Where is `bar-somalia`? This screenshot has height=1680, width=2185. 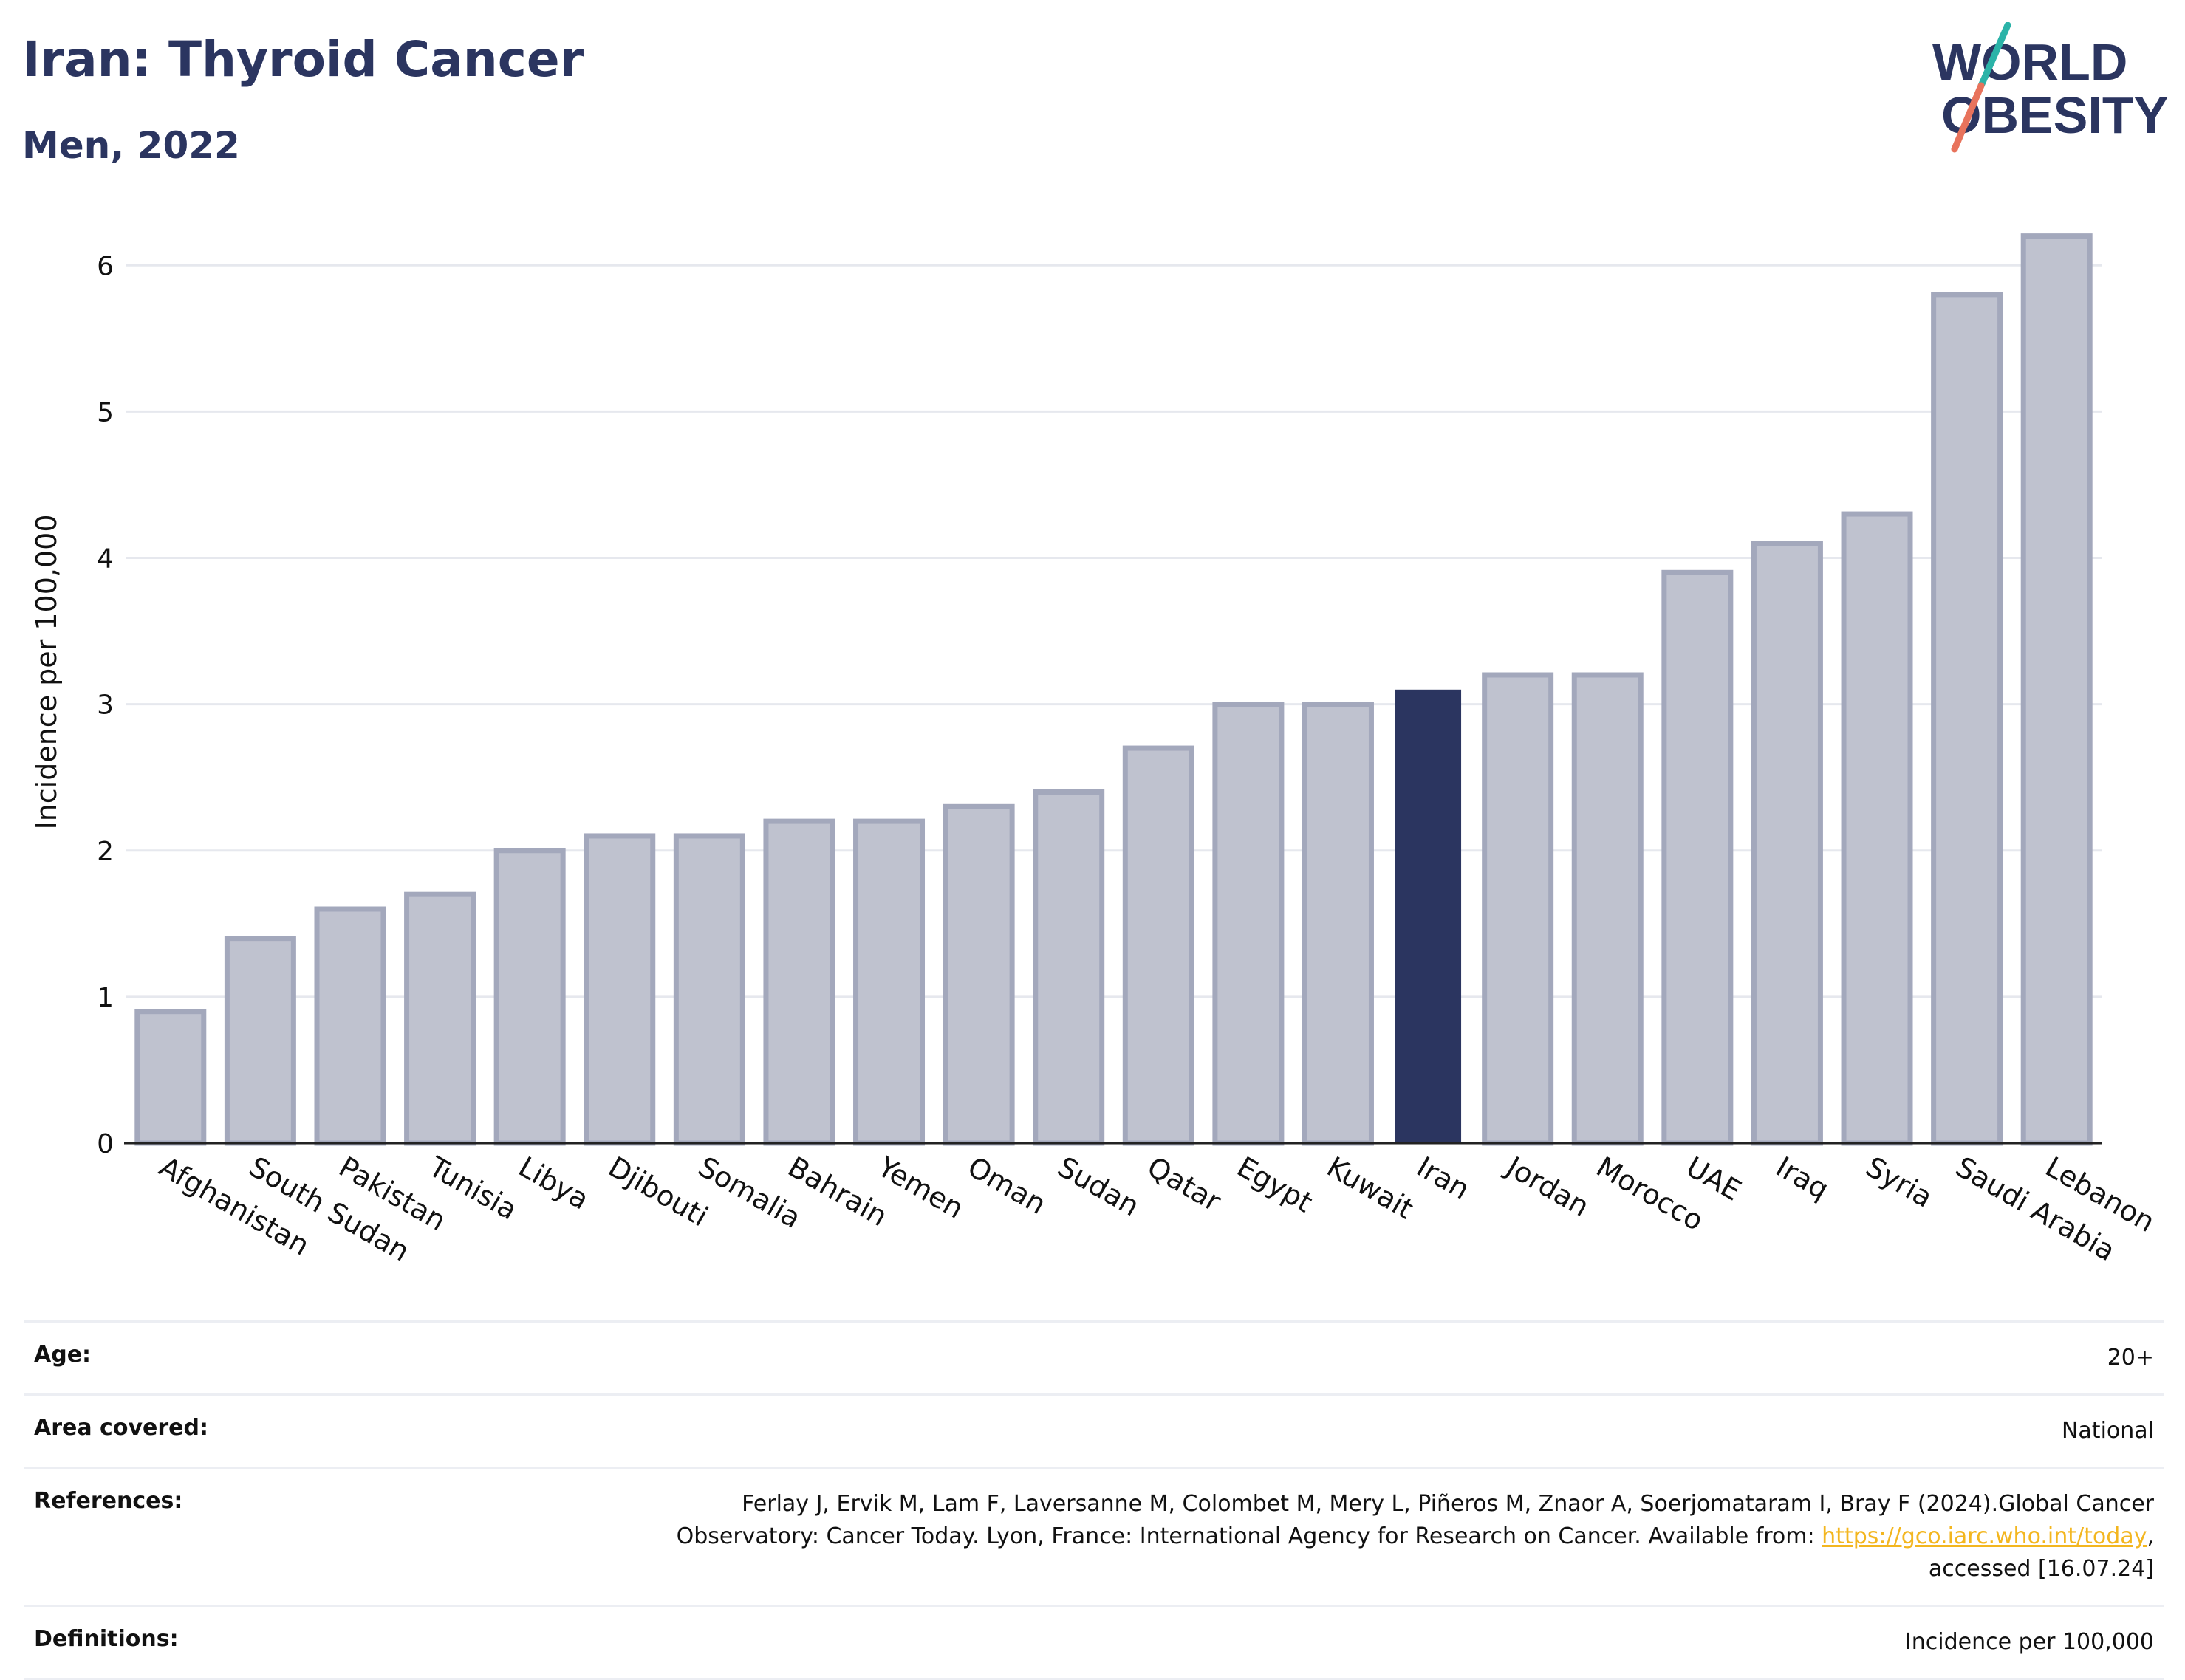
bar-somalia is located at coordinates (709, 990).